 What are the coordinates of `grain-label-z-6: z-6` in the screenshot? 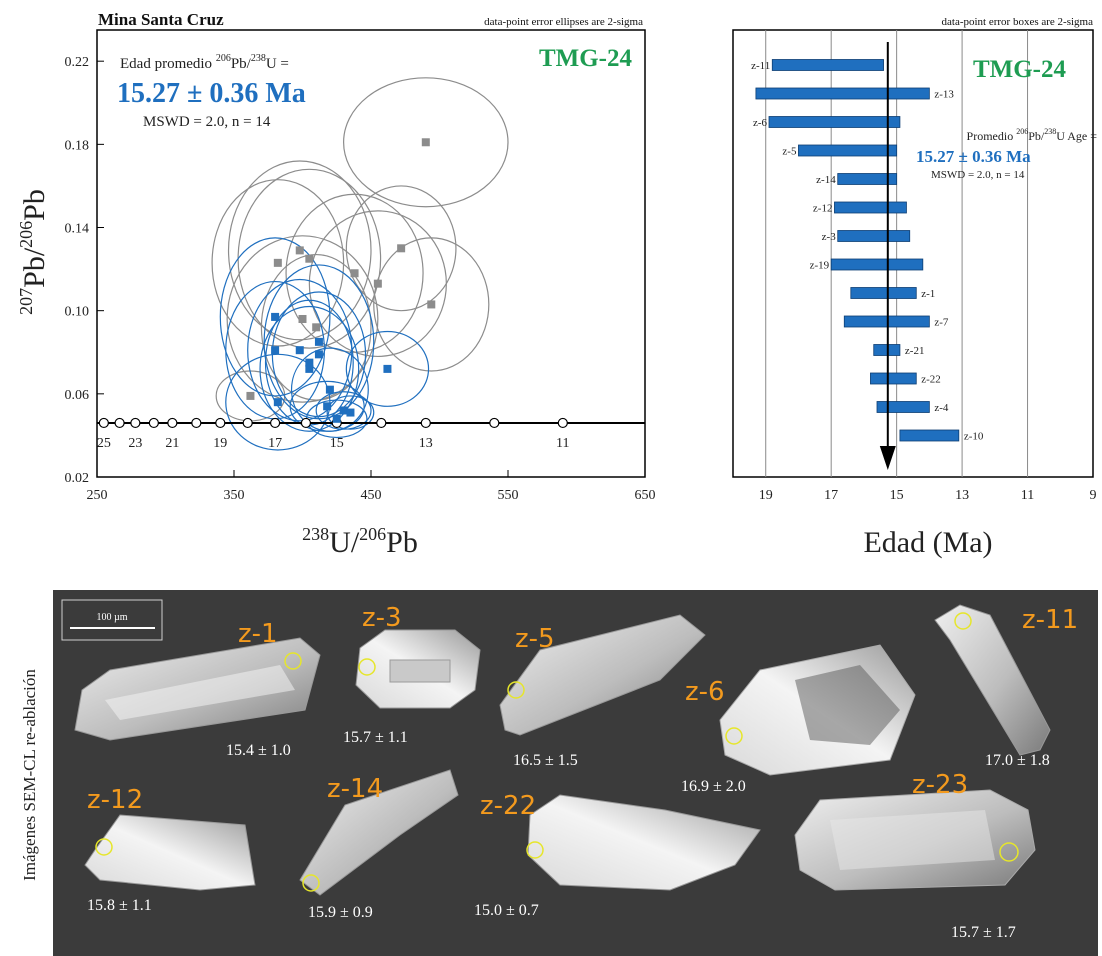 It's located at (705, 692).